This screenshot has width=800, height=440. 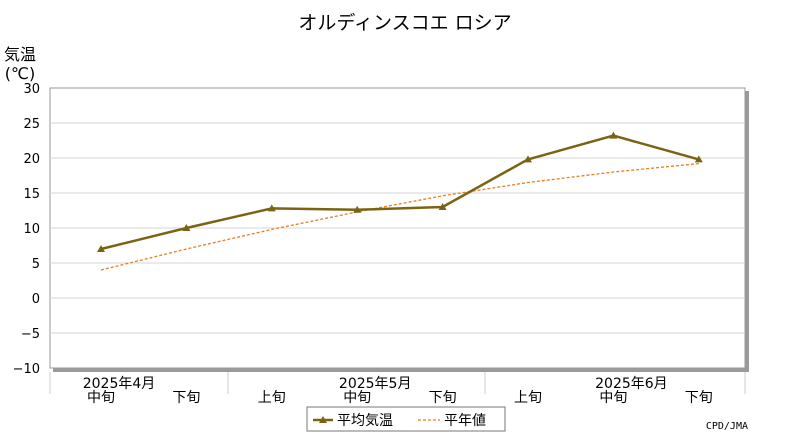 What do you see at coordinates (528, 398) in the screenshot?
I see `x-tick-label-5: 上旬` at bounding box center [528, 398].